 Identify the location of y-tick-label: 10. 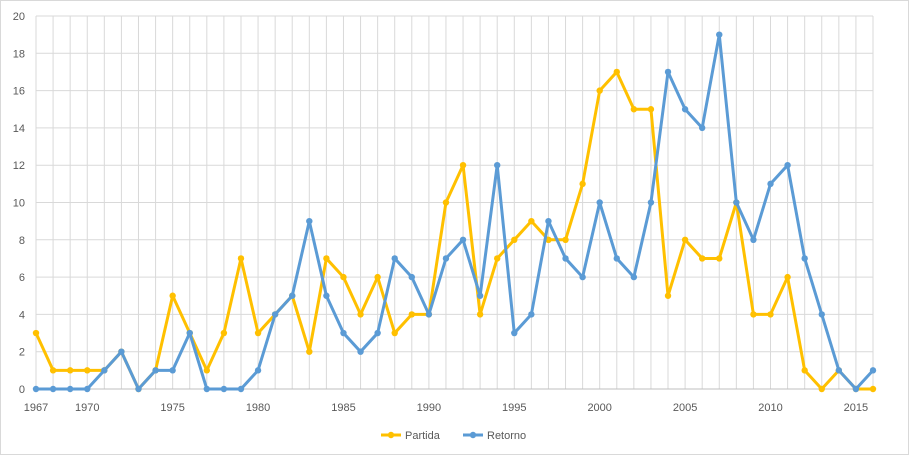
(19, 204).